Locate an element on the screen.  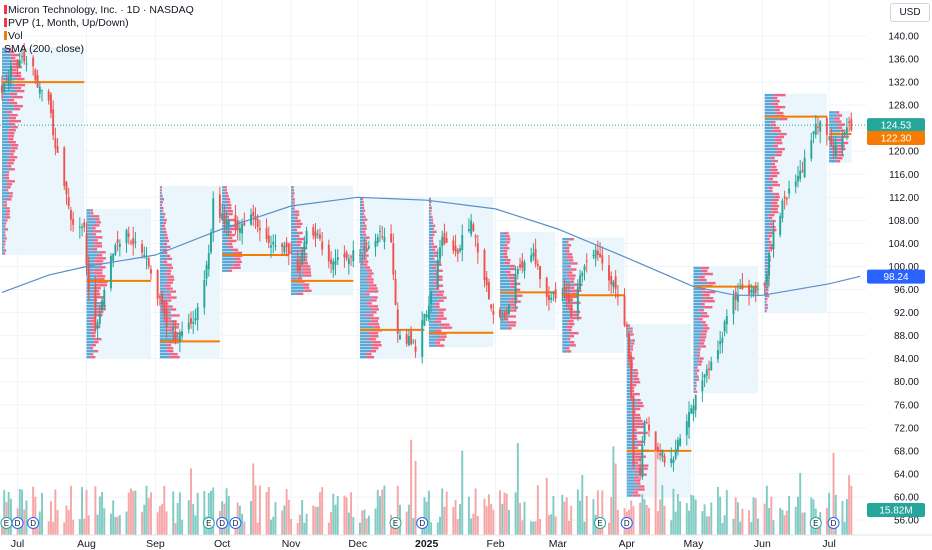
x-tick-label: Jun is located at coordinates (762, 544).